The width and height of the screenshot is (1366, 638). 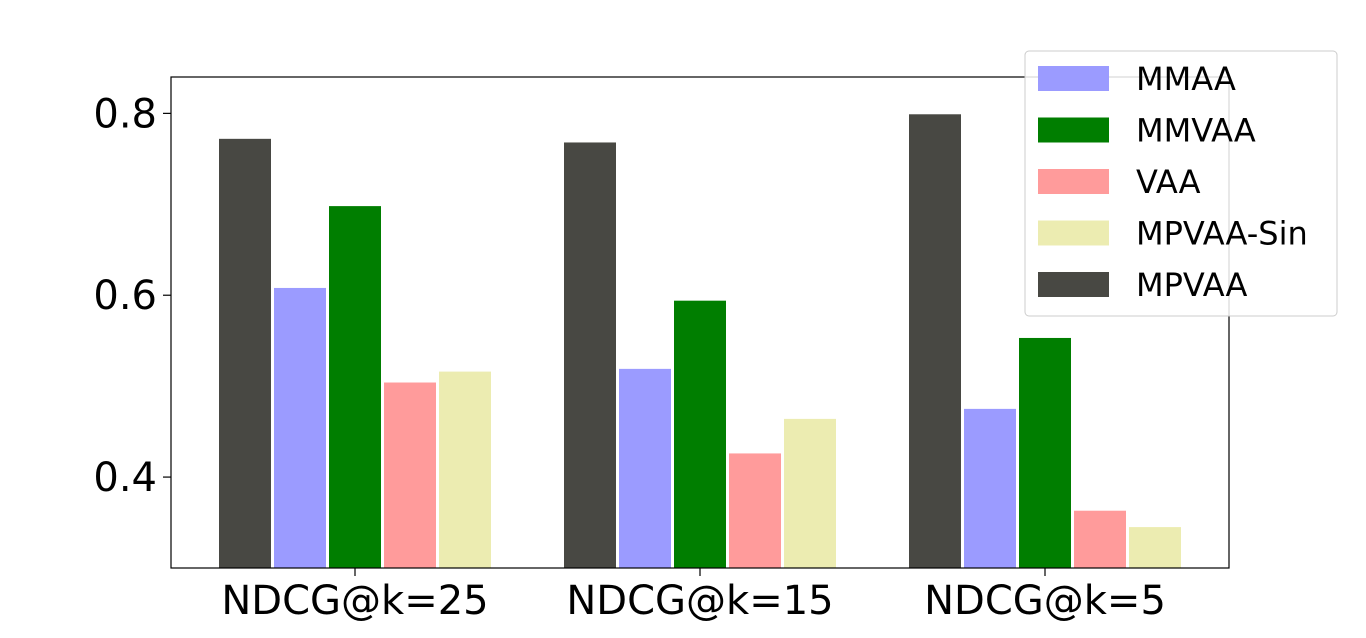 I want to click on legend-swatch-mmvaa, so click(x=1073, y=130).